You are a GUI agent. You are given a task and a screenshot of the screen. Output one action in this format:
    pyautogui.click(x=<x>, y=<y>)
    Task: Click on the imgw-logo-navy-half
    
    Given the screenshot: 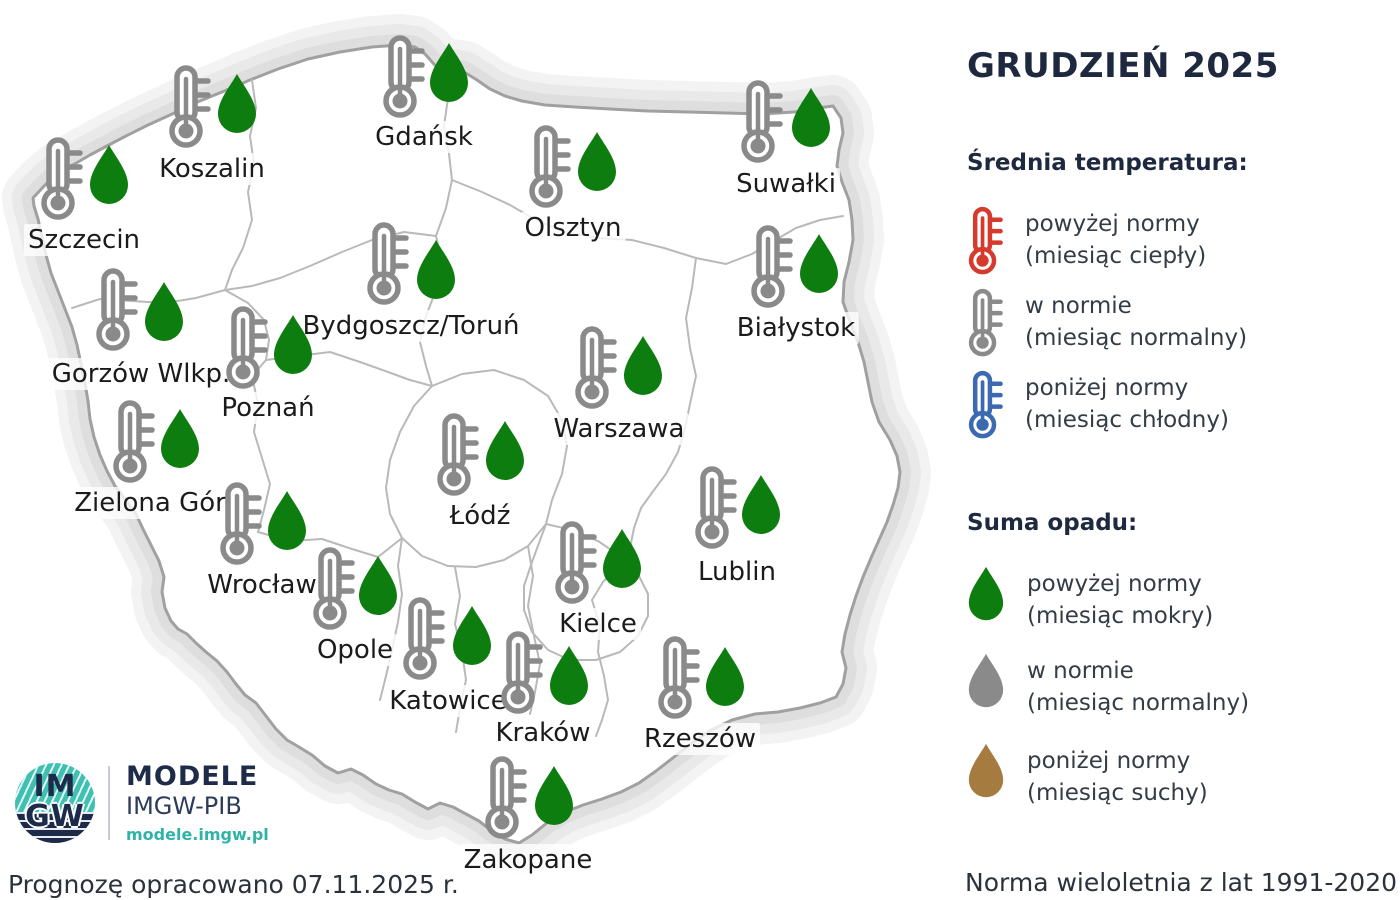 What is the action you would take?
    pyautogui.click(x=55, y=827)
    